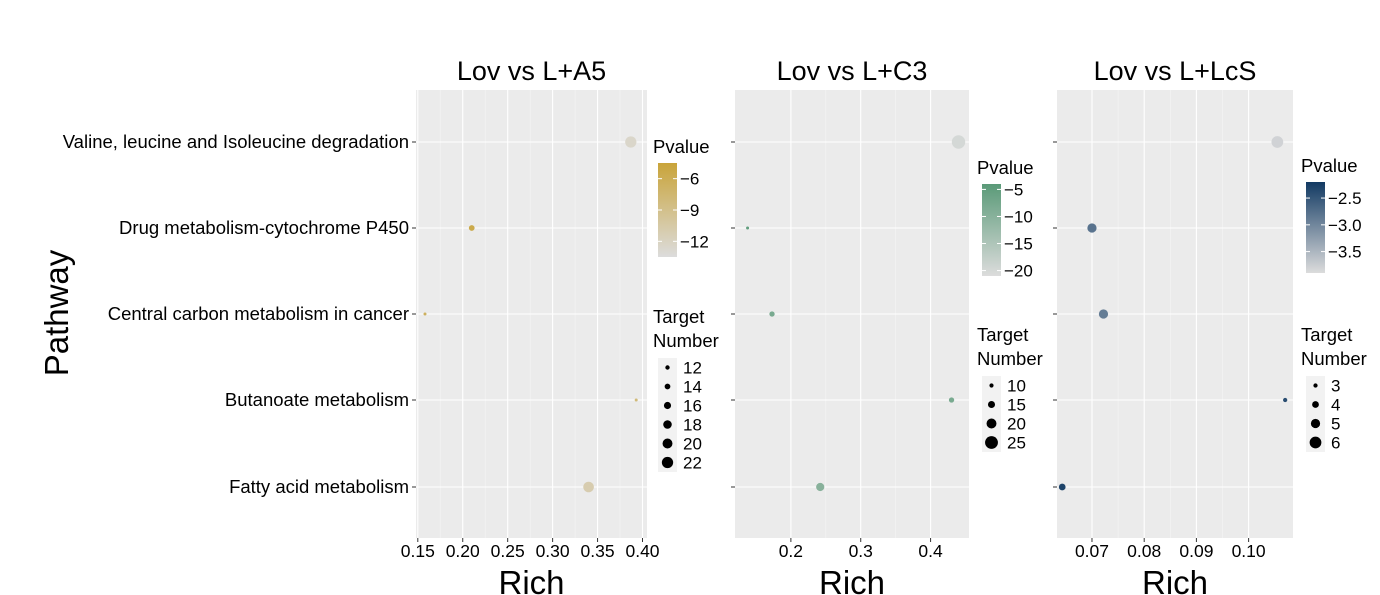 The width and height of the screenshot is (1380, 595). Describe the element at coordinates (598, 551) in the screenshot. I see `x-tick-label: 0.35` at that location.